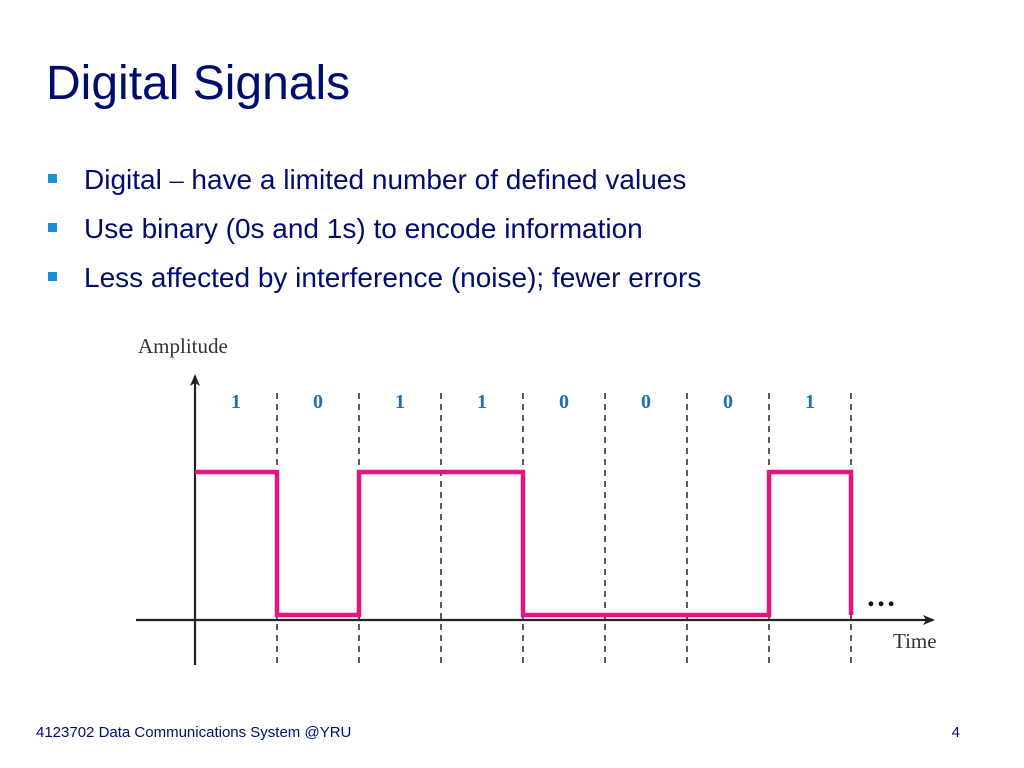 The height and width of the screenshot is (768, 1024). Describe the element at coordinates (524, 543) in the screenshot. I see `digital-signal-waveform` at that location.